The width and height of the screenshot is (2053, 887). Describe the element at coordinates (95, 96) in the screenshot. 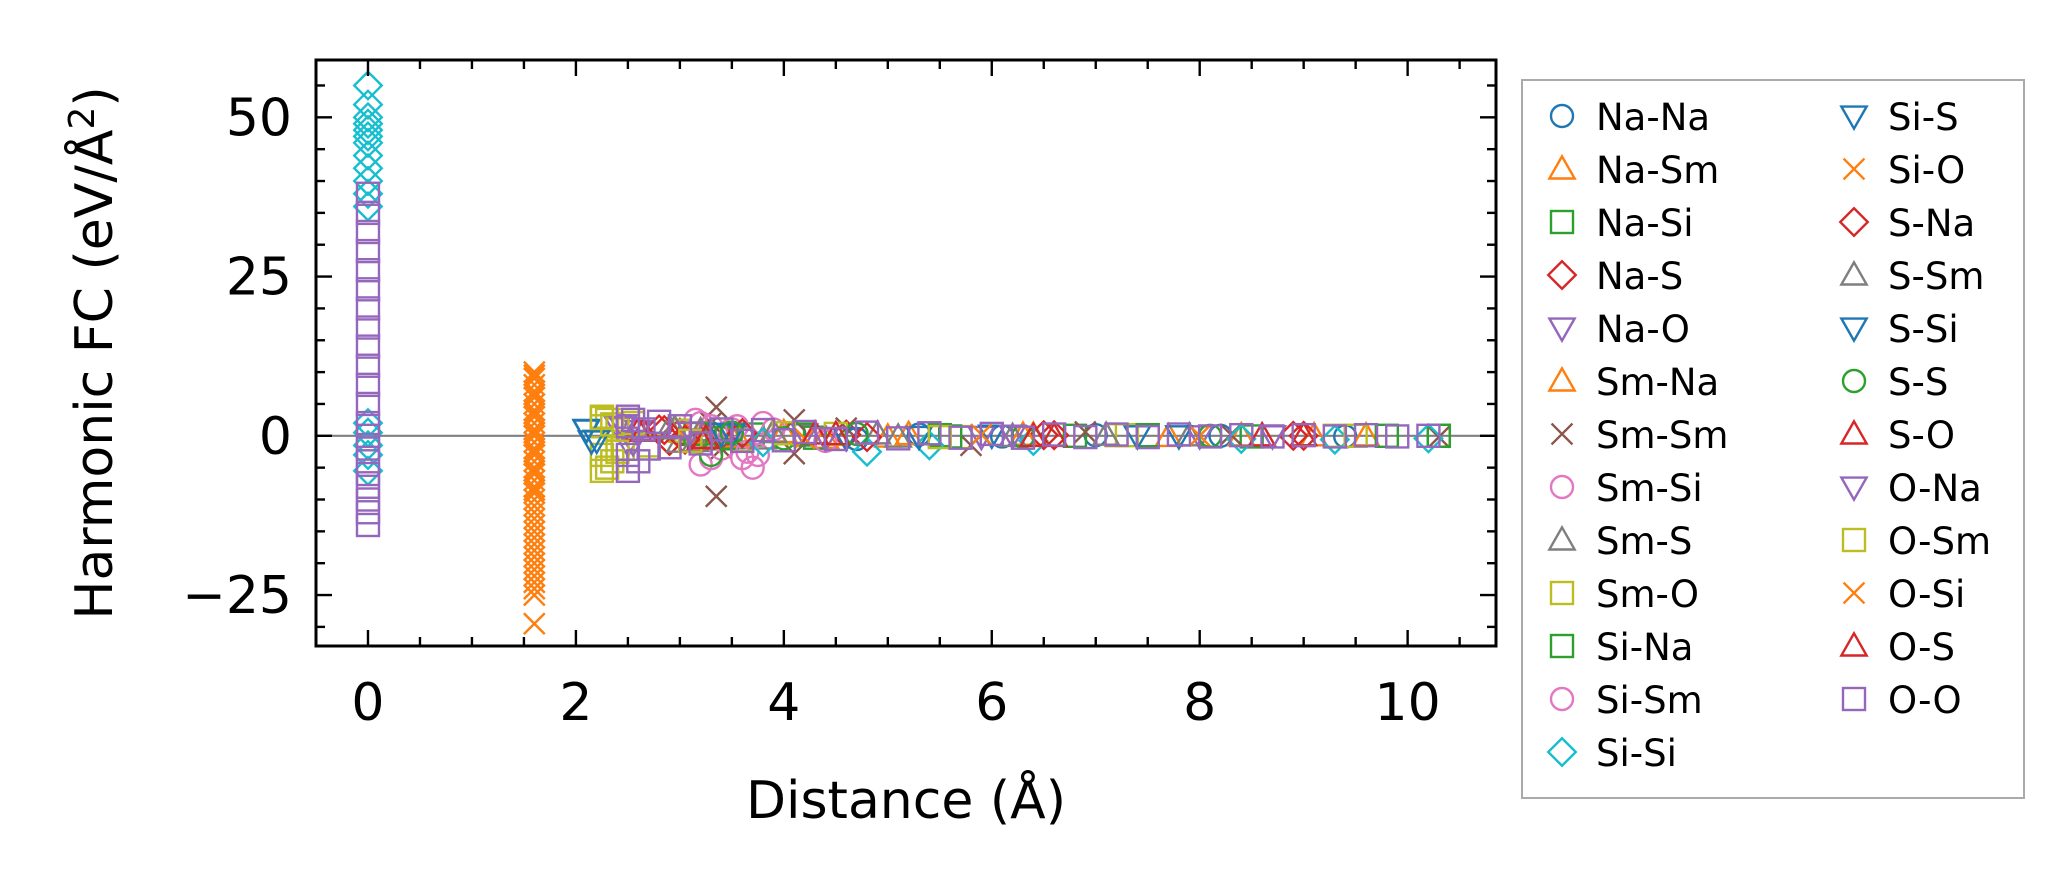

I see `y-axis-label-close: )` at that location.